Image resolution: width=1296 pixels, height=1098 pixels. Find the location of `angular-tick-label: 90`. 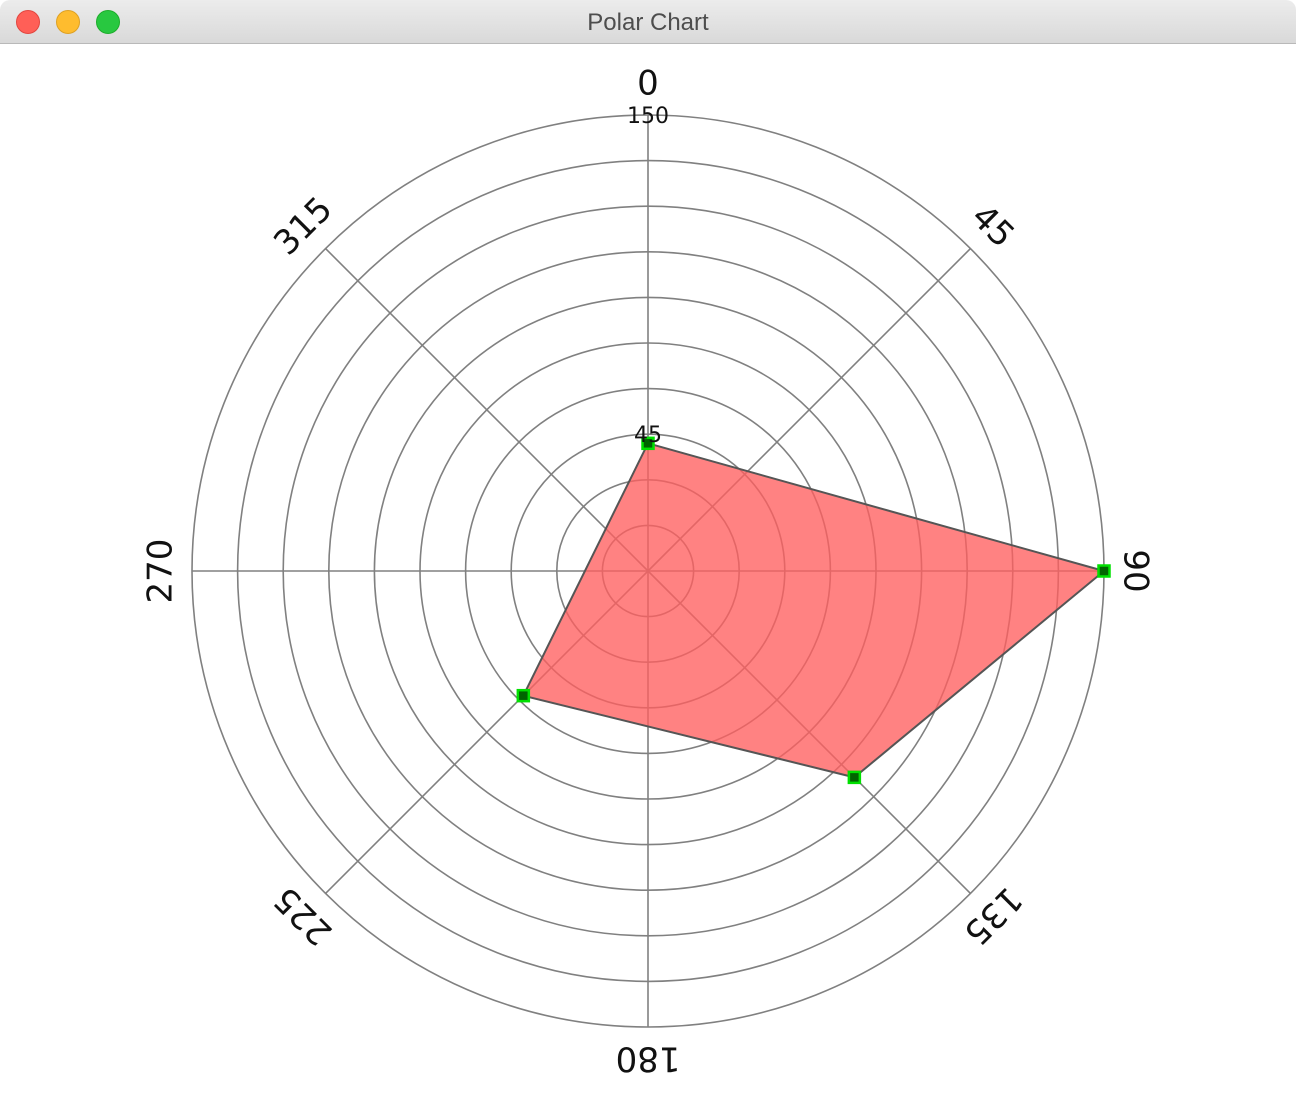

angular-tick-label: 90 is located at coordinates (1136, 570).